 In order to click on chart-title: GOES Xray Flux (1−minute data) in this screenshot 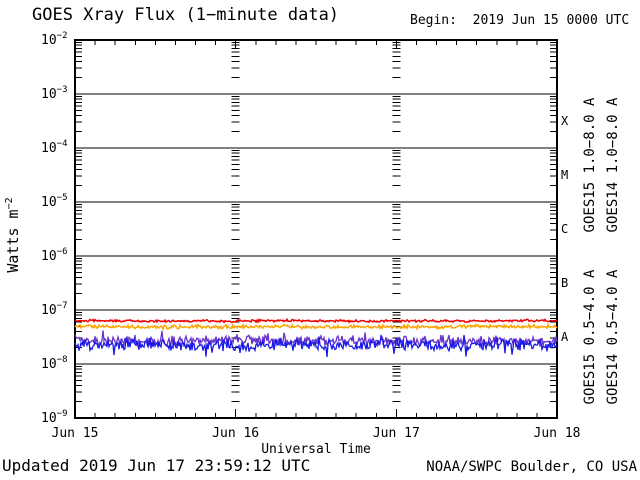, I will do `click(186, 15)`.